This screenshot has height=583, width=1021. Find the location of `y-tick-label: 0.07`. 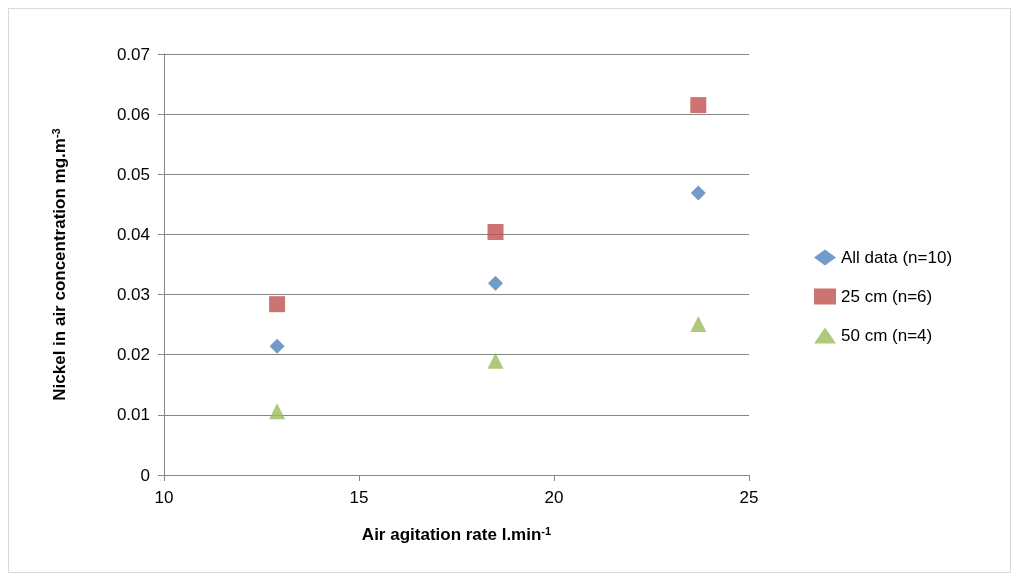

y-tick-label: 0.07 is located at coordinates (133, 54).